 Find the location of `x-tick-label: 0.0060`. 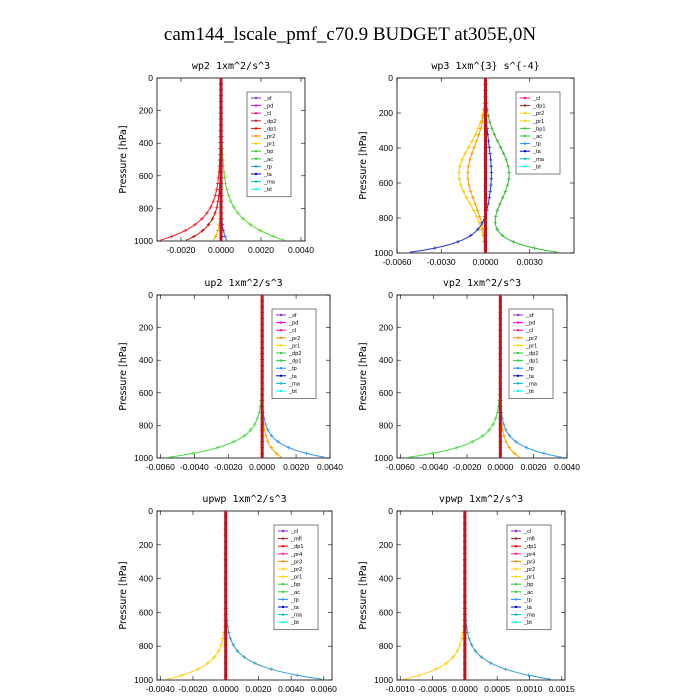

x-tick-label: 0.0060 is located at coordinates (324, 689).